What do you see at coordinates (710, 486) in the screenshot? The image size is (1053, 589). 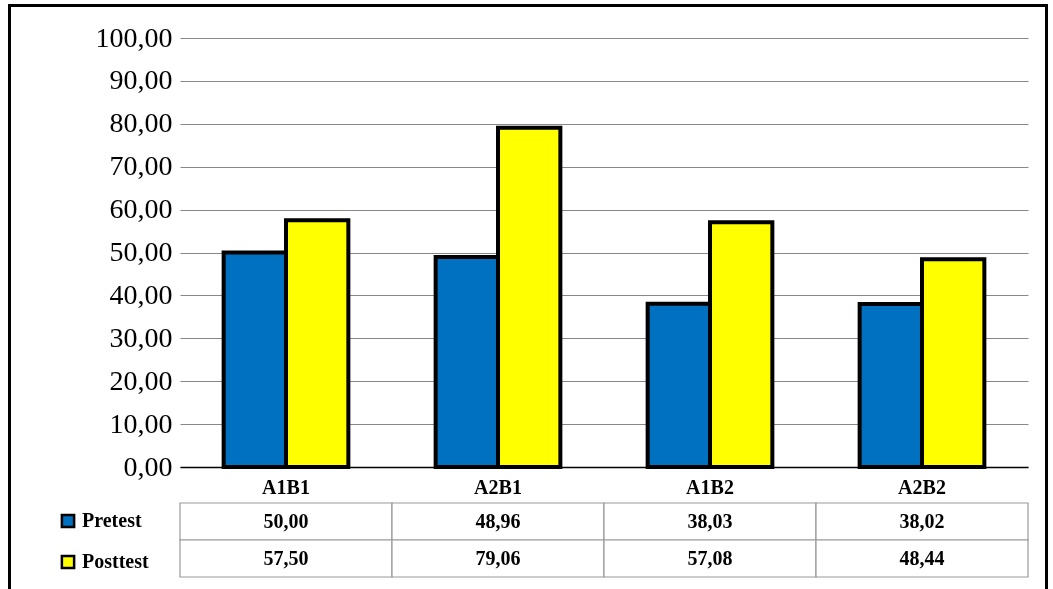 I see `x-tick-label: A1B2` at bounding box center [710, 486].